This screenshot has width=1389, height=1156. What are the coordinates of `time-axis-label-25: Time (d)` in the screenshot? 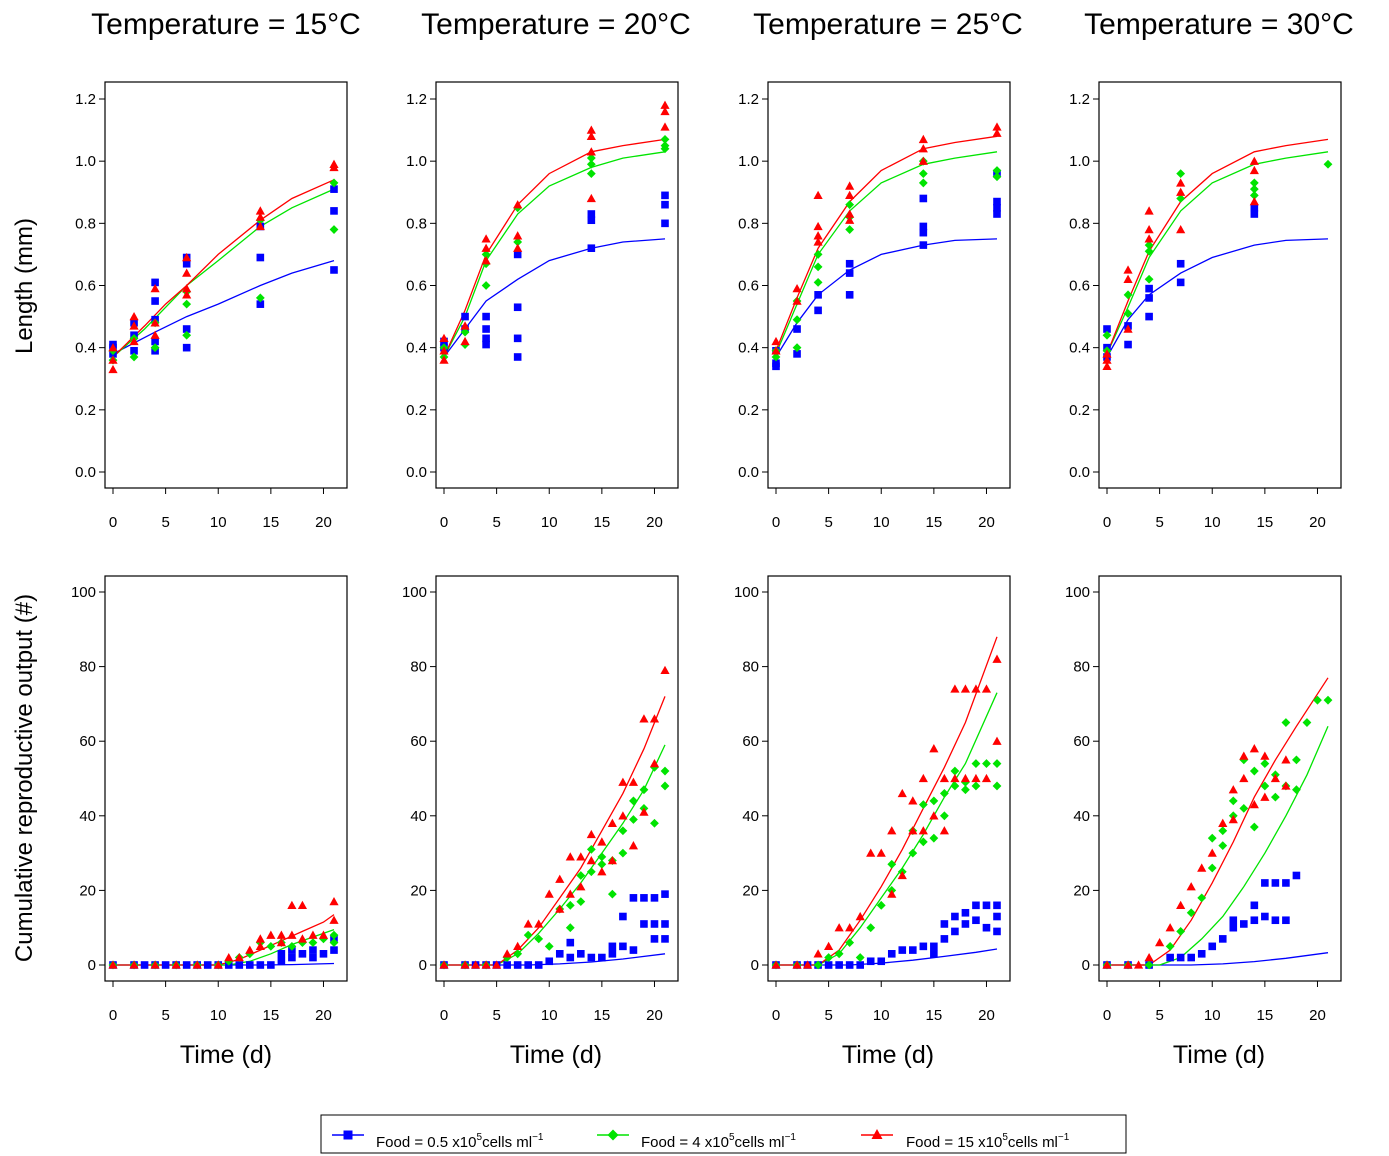 It's located at (888, 1055).